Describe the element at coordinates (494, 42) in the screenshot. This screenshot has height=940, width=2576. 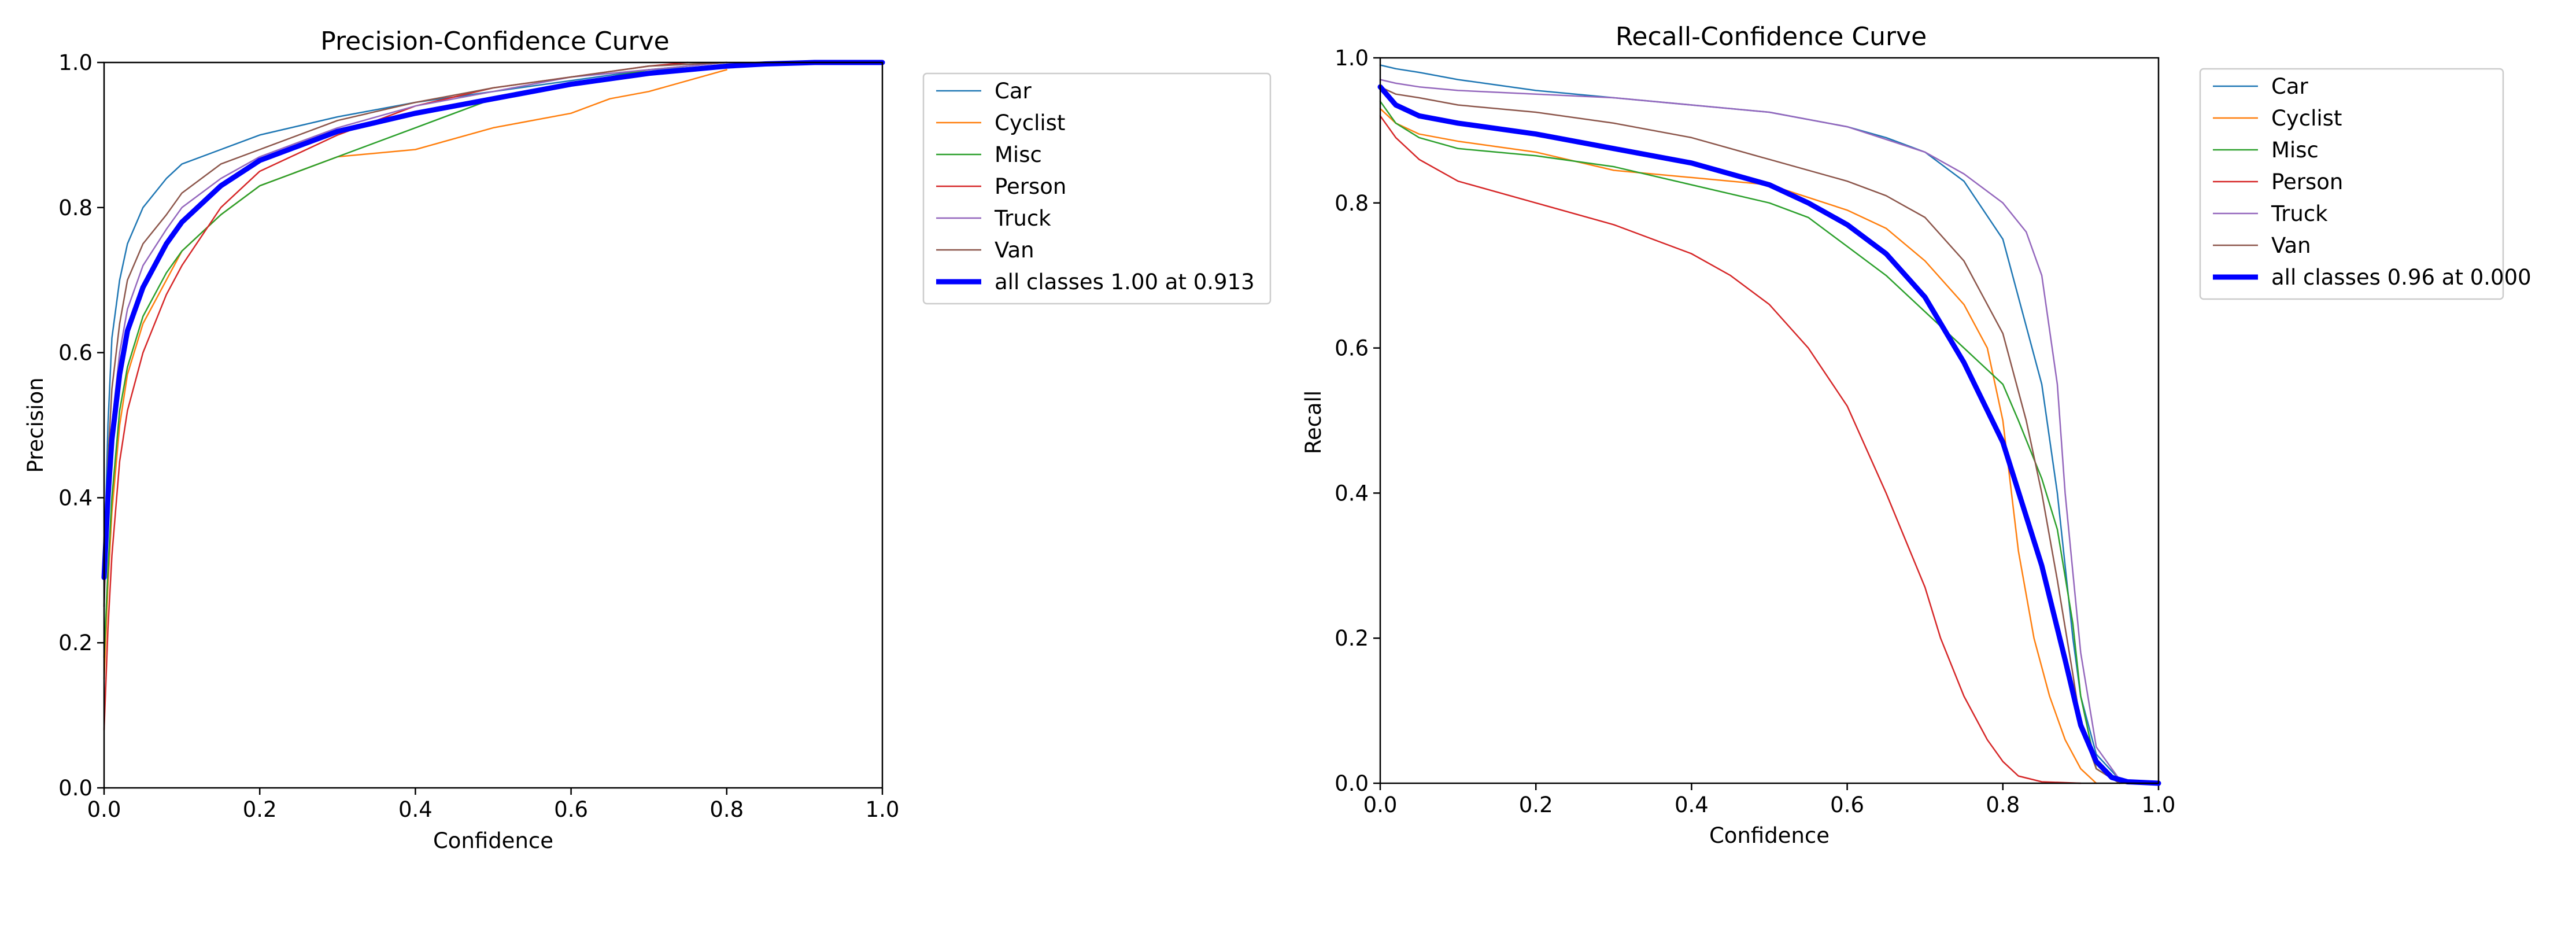
I see `chart-title: Precision-Confidence Curve` at that location.